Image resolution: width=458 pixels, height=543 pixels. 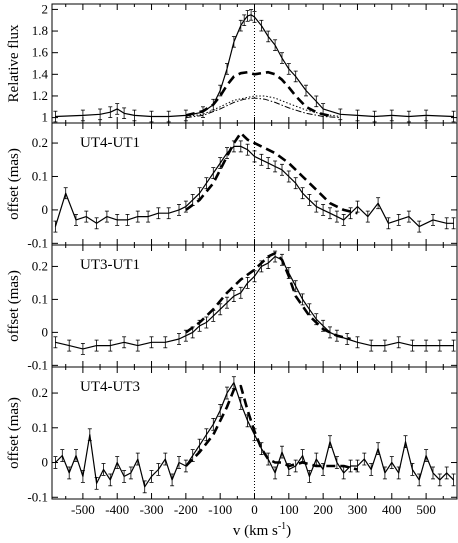 What do you see at coordinates (45, 8) in the screenshot?
I see `y-tick-label: 2` at bounding box center [45, 8].